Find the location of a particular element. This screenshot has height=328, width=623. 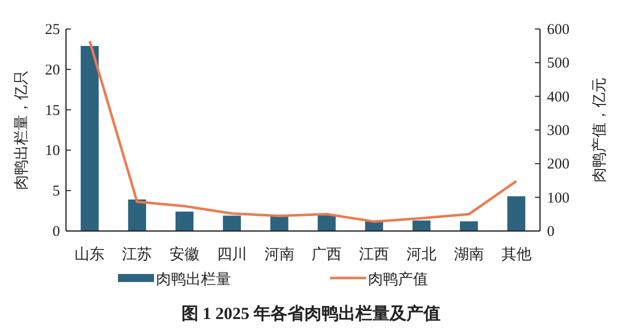

x-tick-label: 安徽 is located at coordinates (185, 254).